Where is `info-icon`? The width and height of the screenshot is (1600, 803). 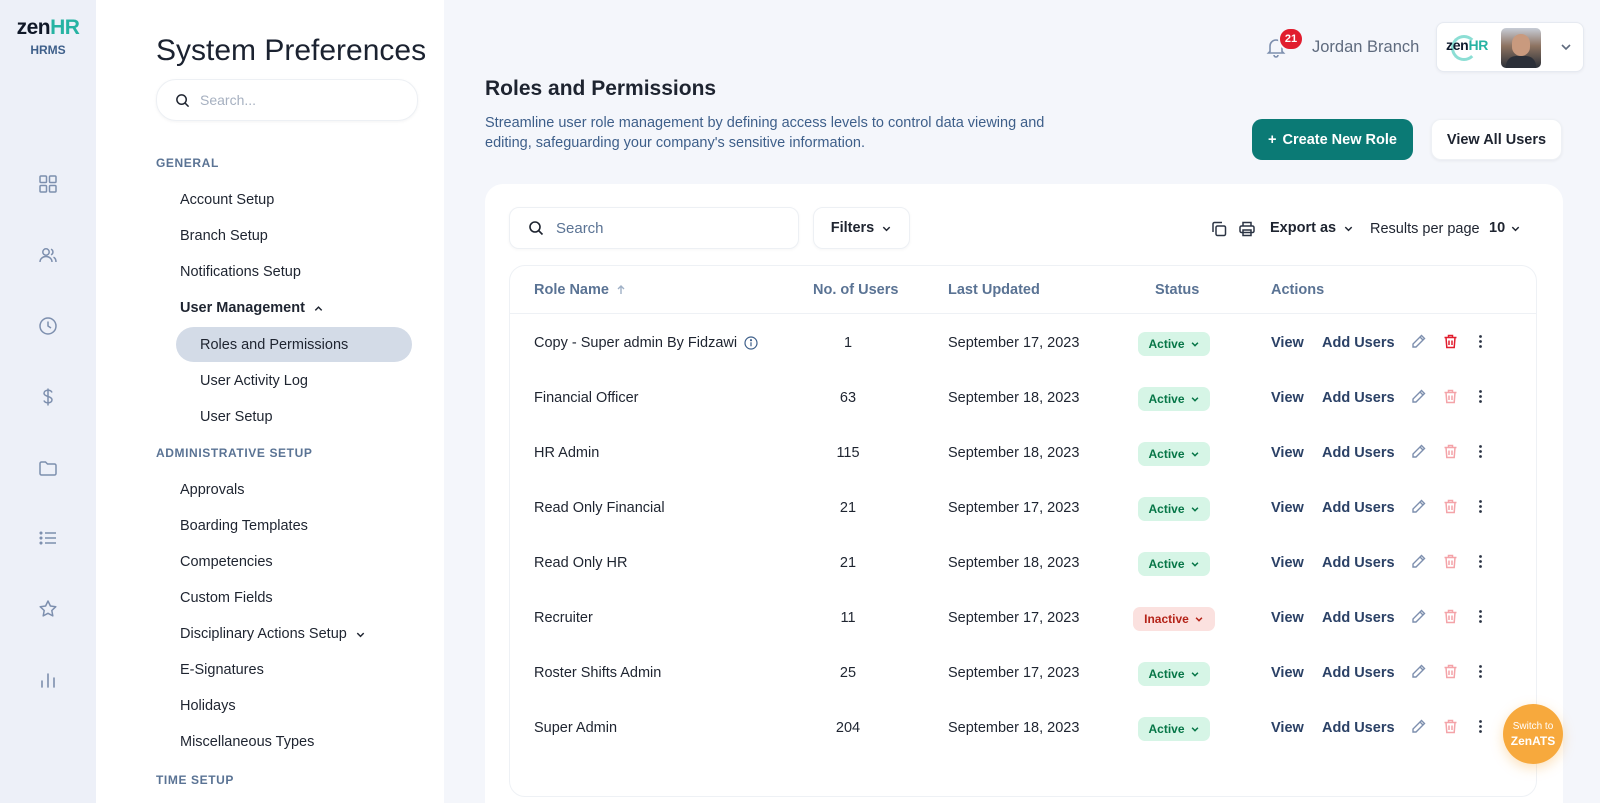
info-icon is located at coordinates (751, 343).